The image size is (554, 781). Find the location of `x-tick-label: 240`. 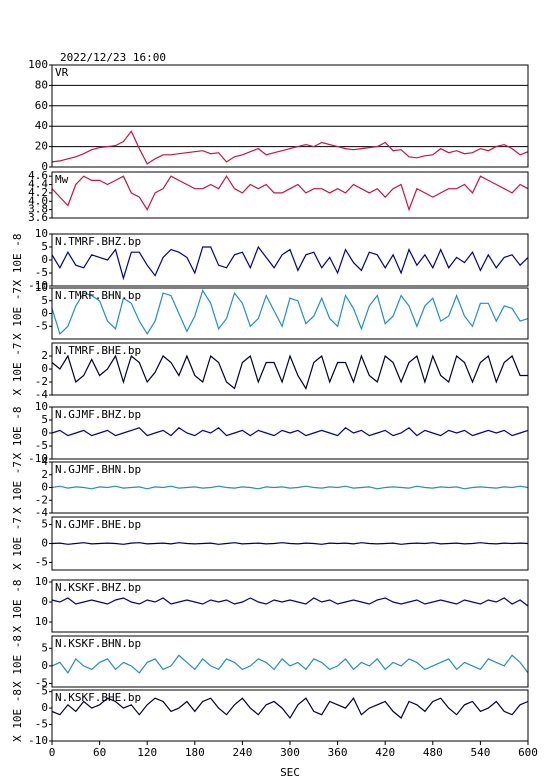

x-tick-label: 240 is located at coordinates (242, 752).